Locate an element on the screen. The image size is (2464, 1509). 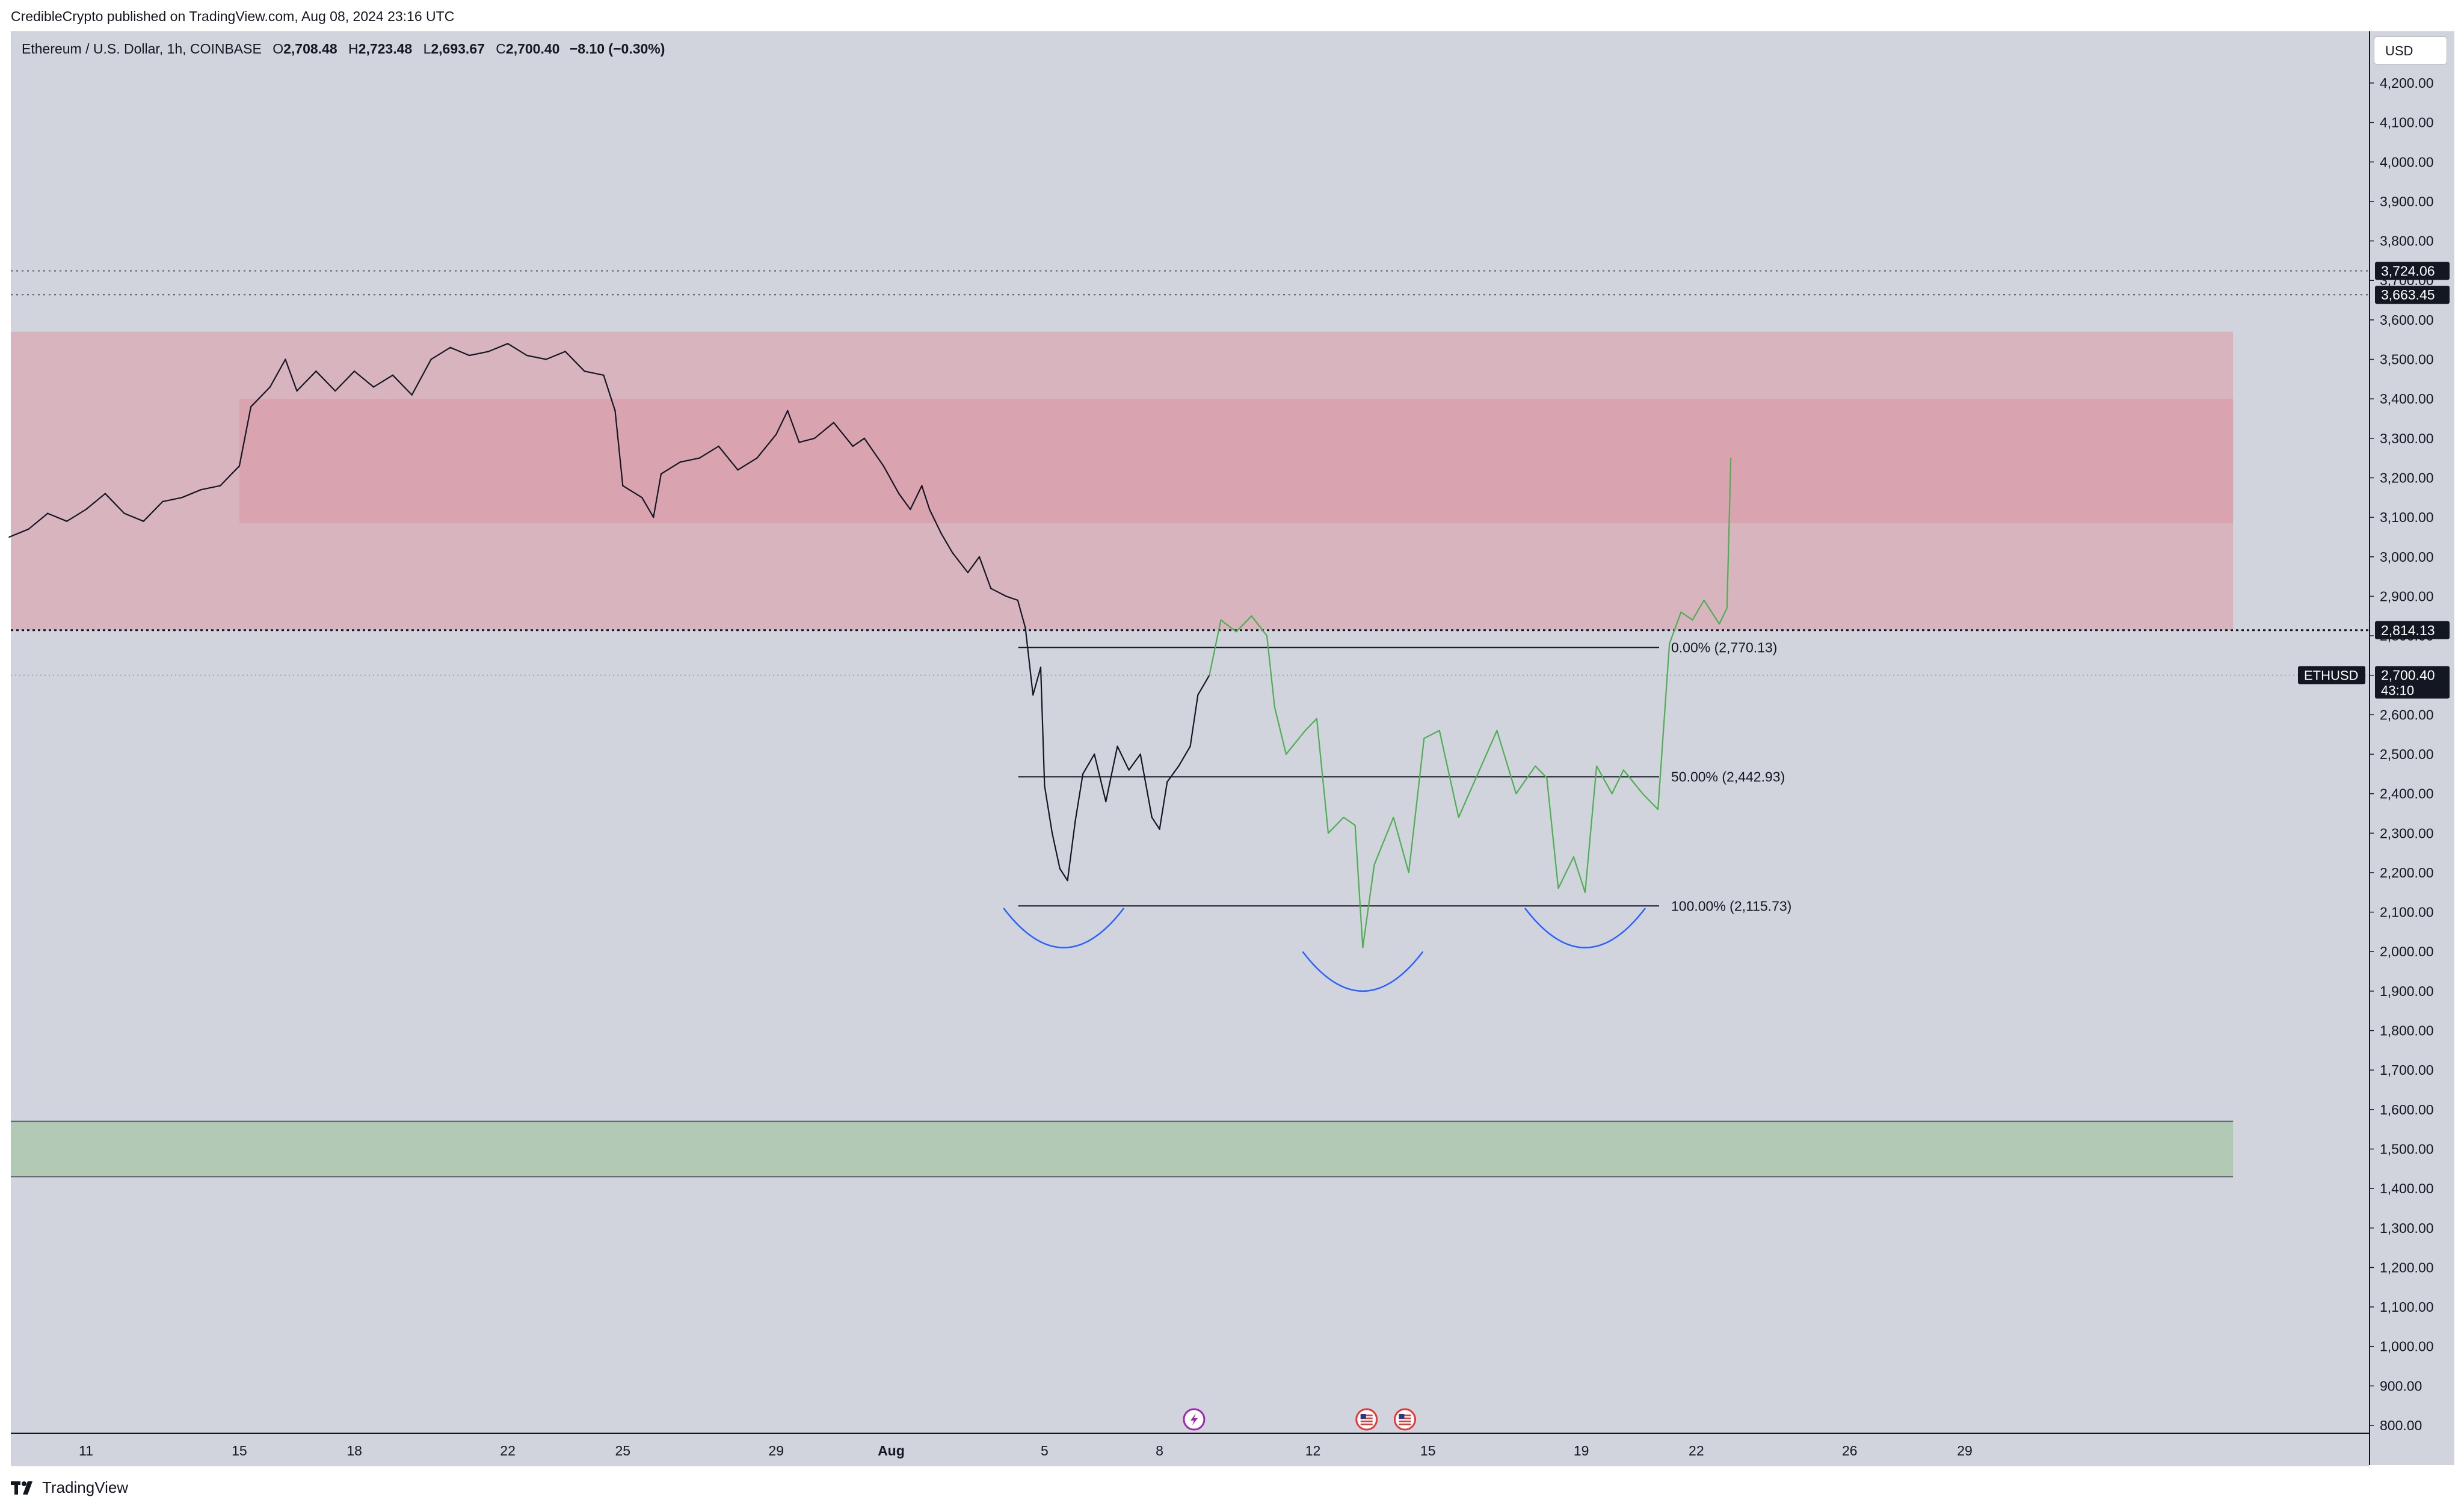
price-tick-label: 800.00 is located at coordinates (2401, 1425).